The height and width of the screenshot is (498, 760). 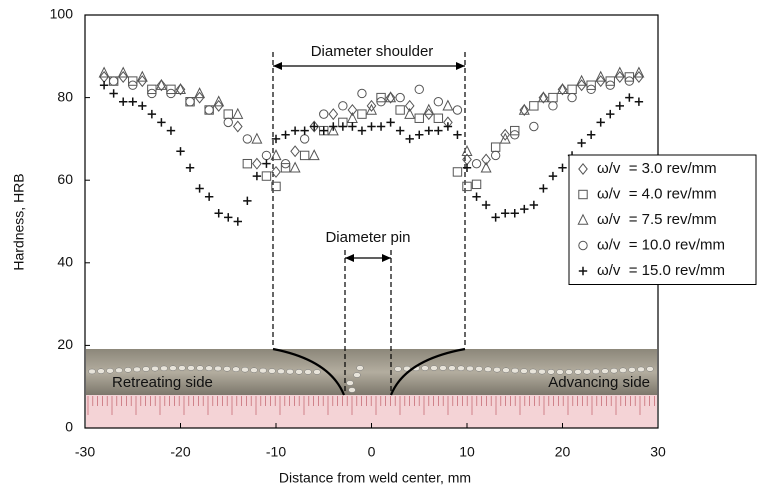 I want to click on legend-label: ω/v = 4.0 rev/mm, so click(x=657, y=193).